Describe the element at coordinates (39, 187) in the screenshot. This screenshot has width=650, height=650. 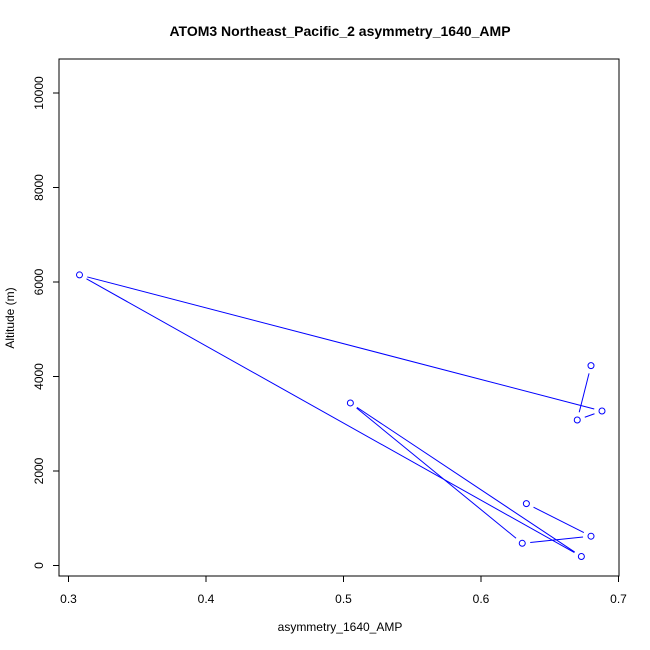
I see `y-tick-label: 8000` at that location.